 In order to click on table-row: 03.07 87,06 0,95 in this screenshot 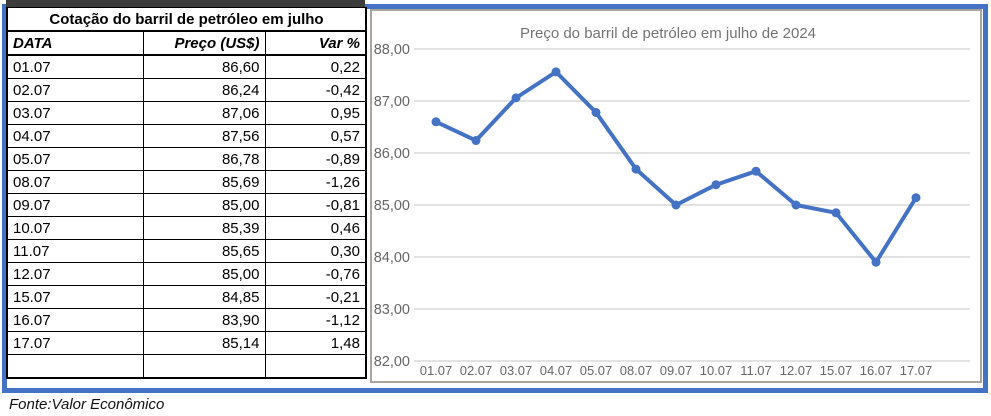, I will do `click(186, 113)`.